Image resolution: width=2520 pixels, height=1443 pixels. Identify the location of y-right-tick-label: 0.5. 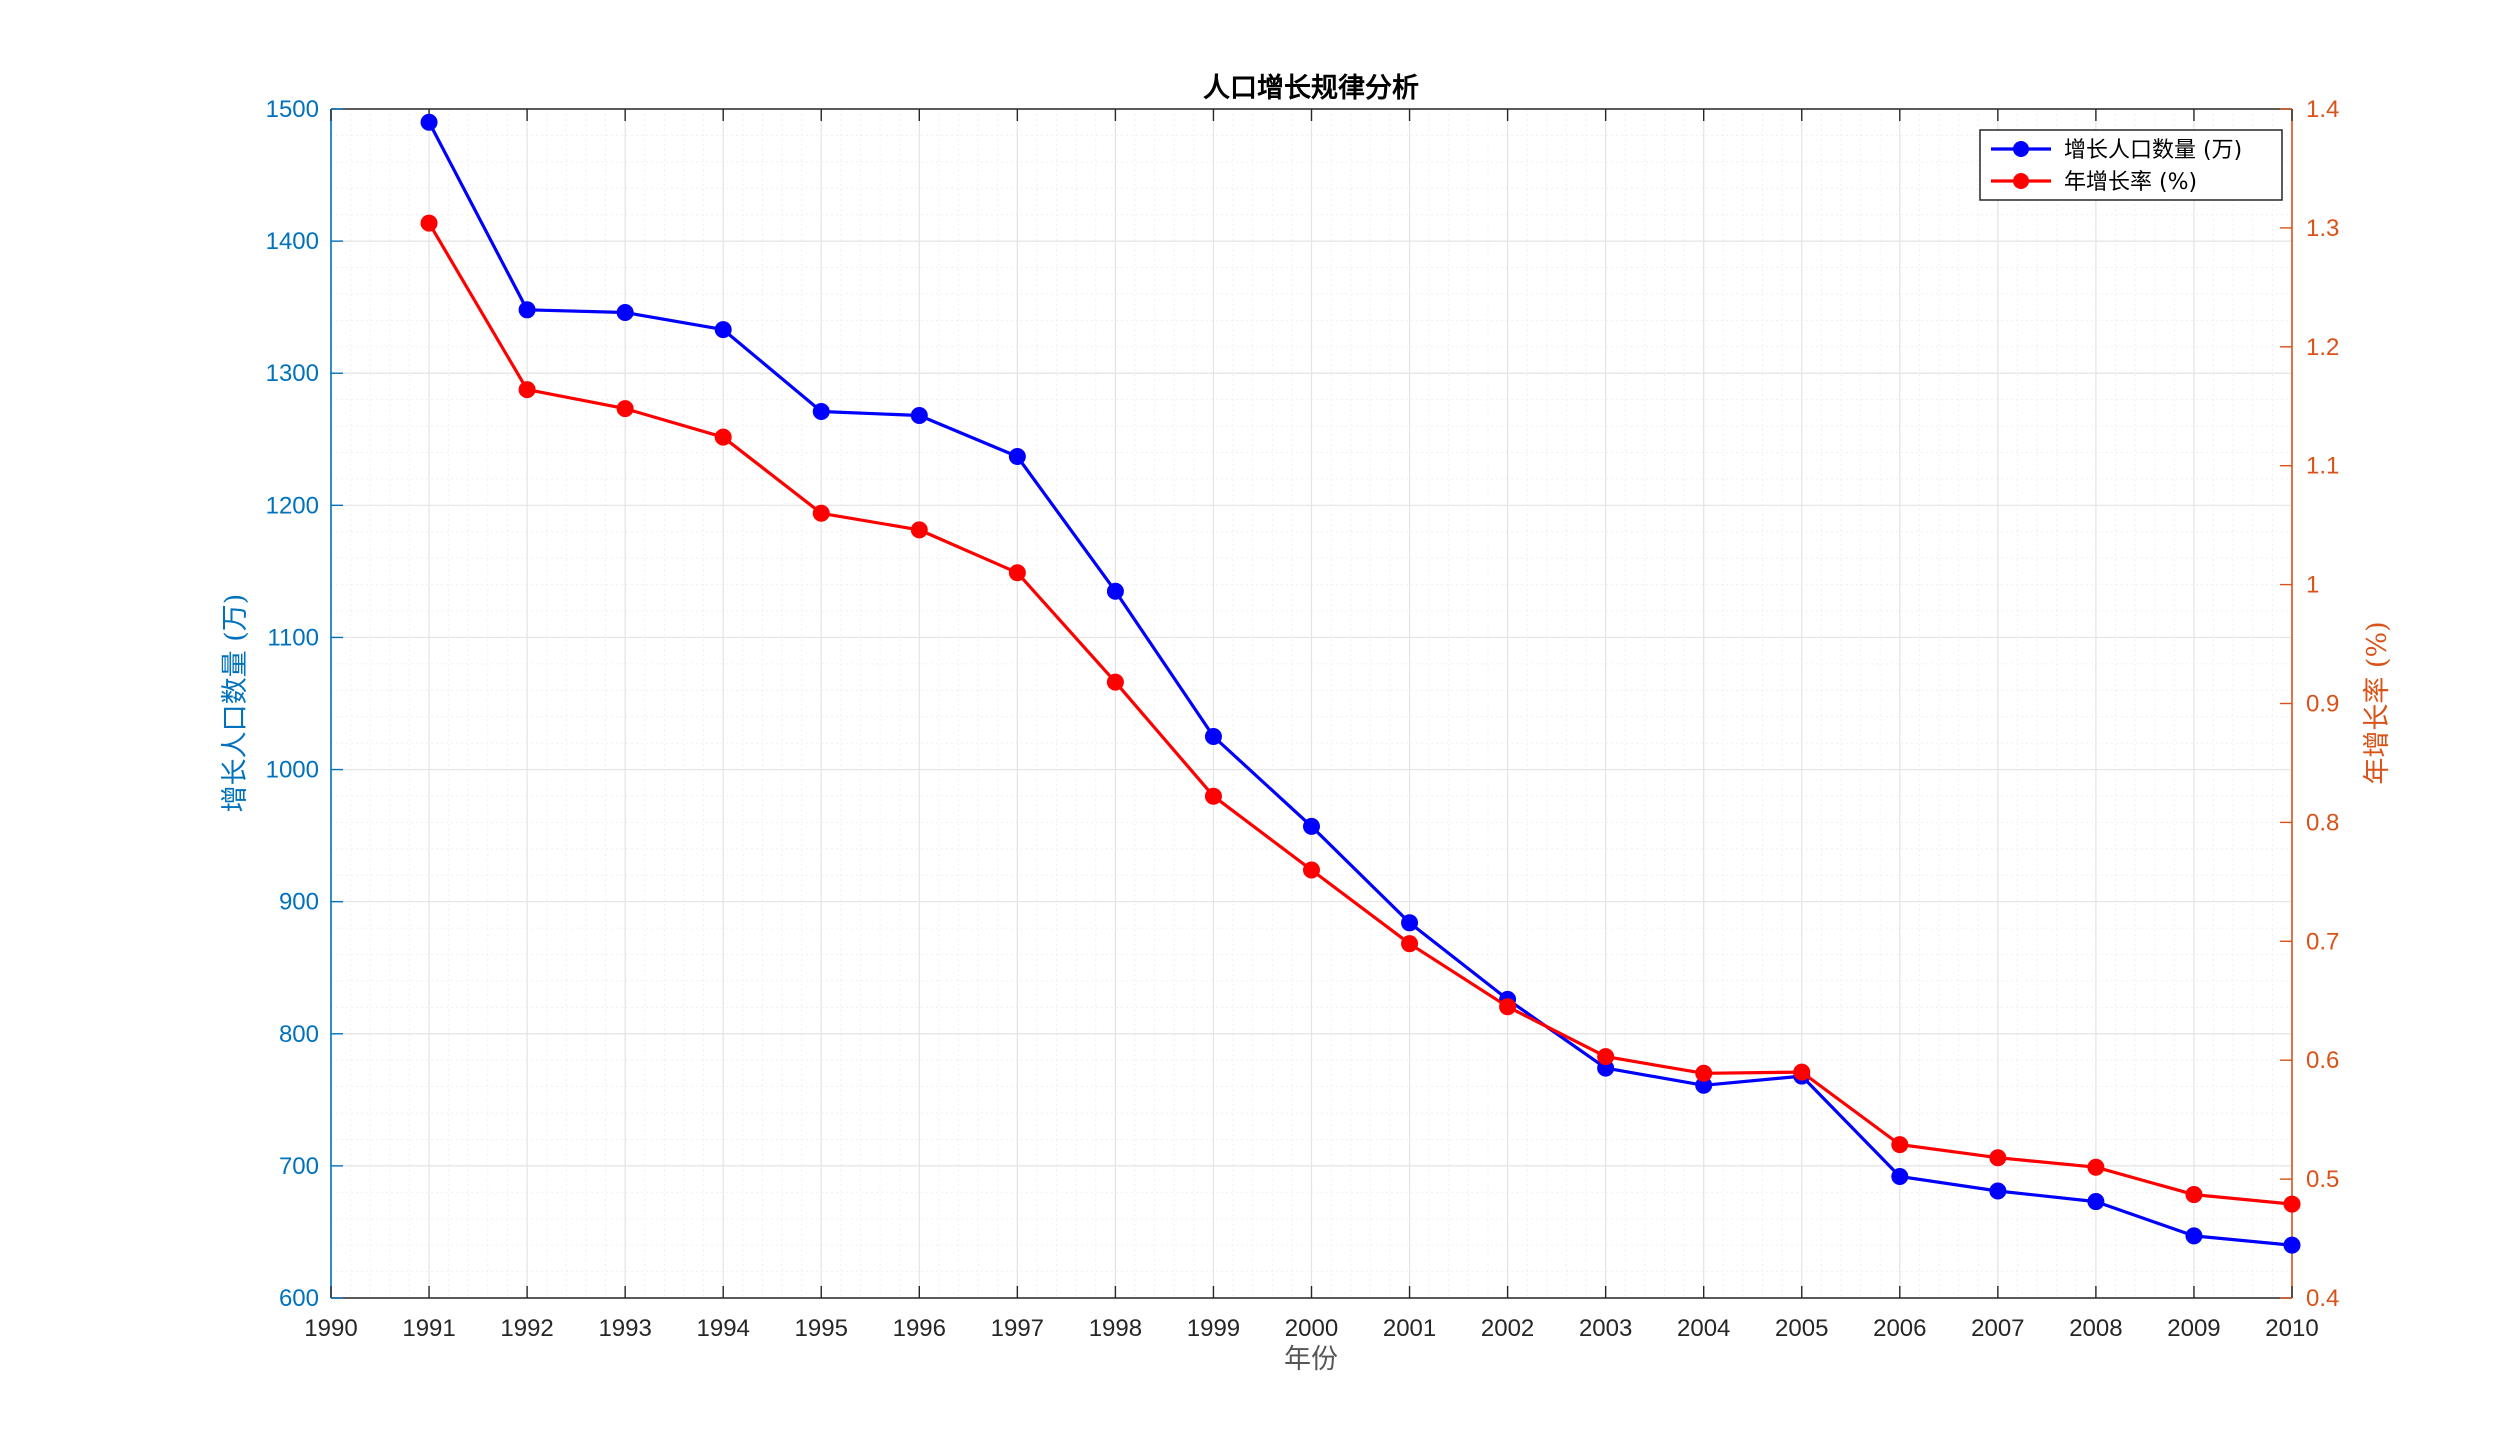
(2322, 1179).